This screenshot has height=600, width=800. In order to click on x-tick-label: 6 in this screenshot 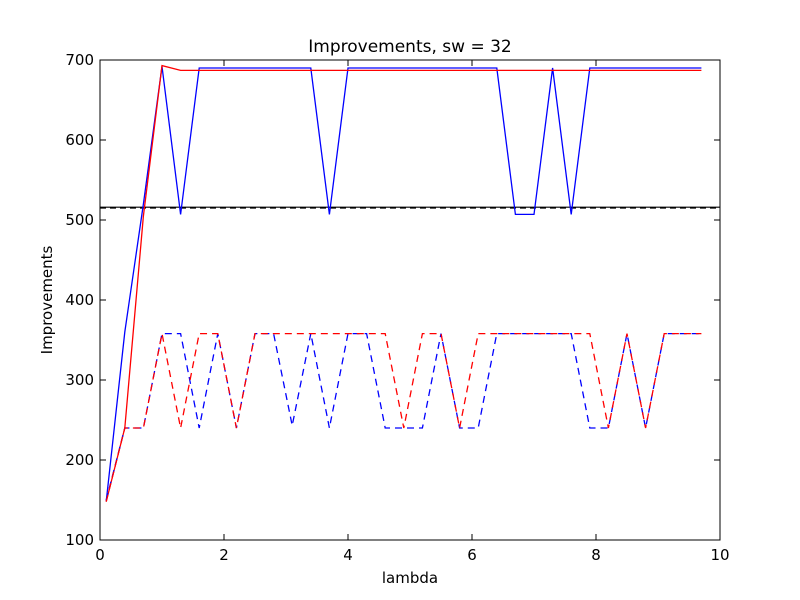, I will do `click(472, 555)`.